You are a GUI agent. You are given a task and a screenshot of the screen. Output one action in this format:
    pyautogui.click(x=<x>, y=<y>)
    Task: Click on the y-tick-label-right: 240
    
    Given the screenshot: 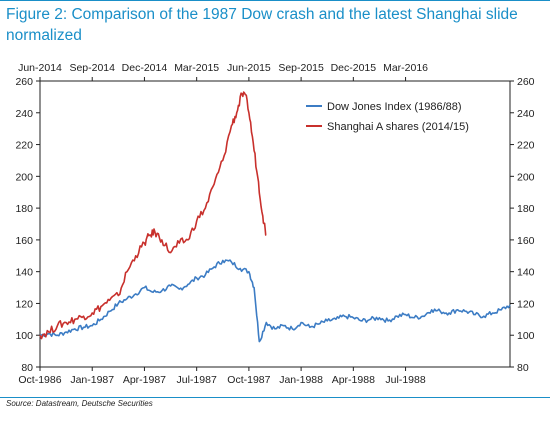 What is the action you would take?
    pyautogui.click(x=526, y=114)
    